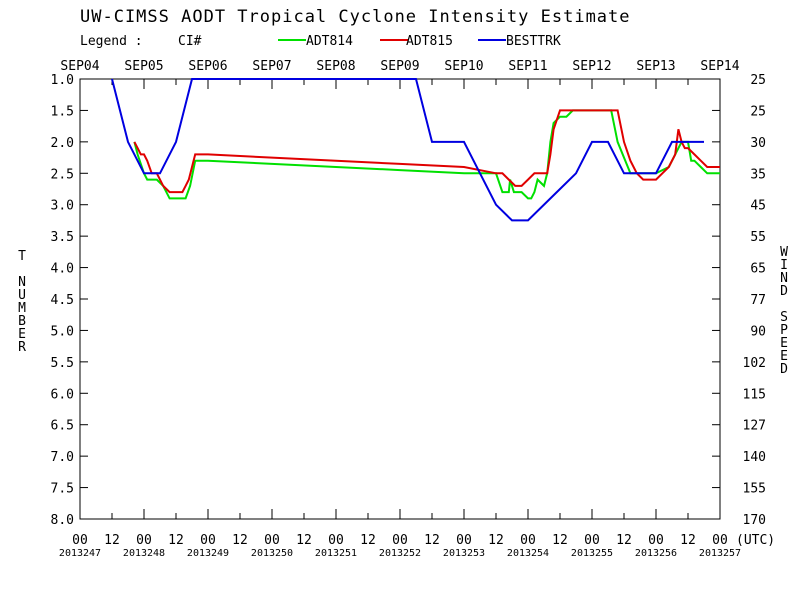 Image resolution: width=800 pixels, height=600 pixels. What do you see at coordinates (720, 553) in the screenshot?
I see `julian-date-label: 2013257` at bounding box center [720, 553].